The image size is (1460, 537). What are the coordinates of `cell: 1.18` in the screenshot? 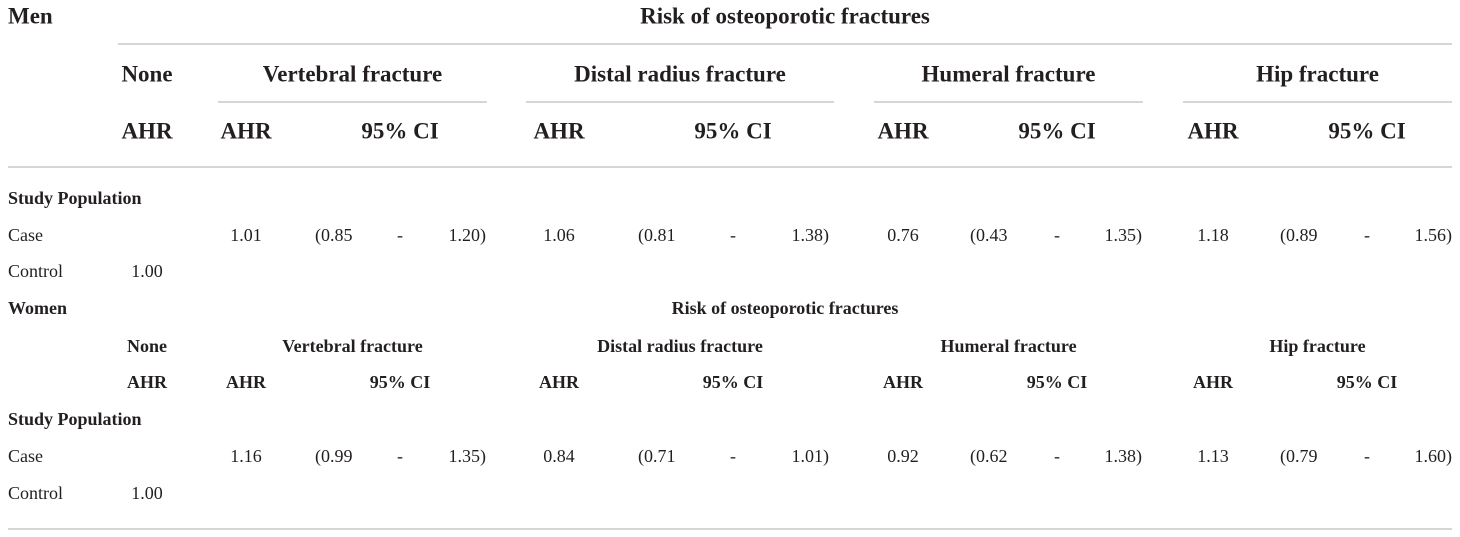 It's located at (1213, 235).